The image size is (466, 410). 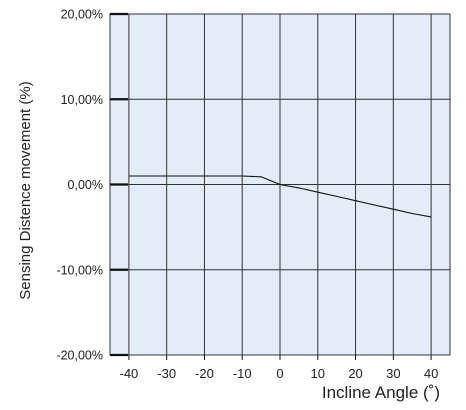 I want to click on x-axis-title: Incline Angle (˚), so click(x=381, y=392).